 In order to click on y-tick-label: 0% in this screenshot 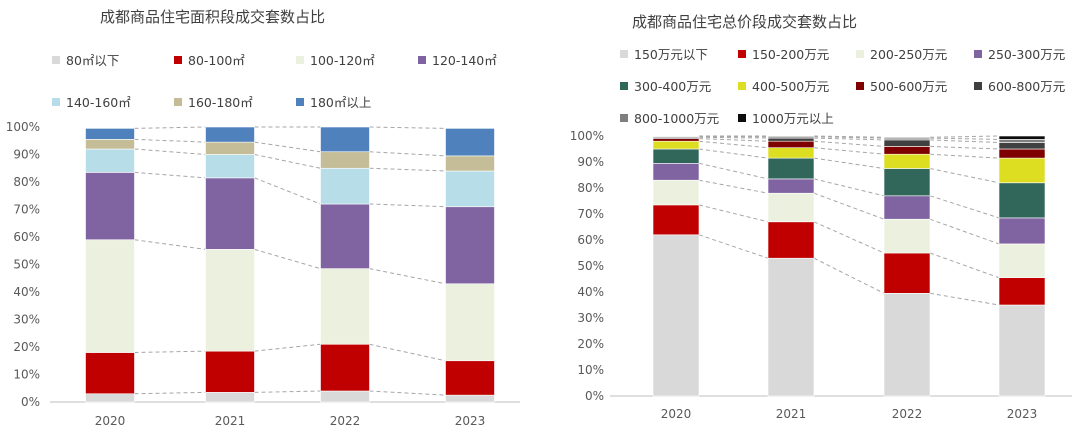, I will do `click(594, 396)`.